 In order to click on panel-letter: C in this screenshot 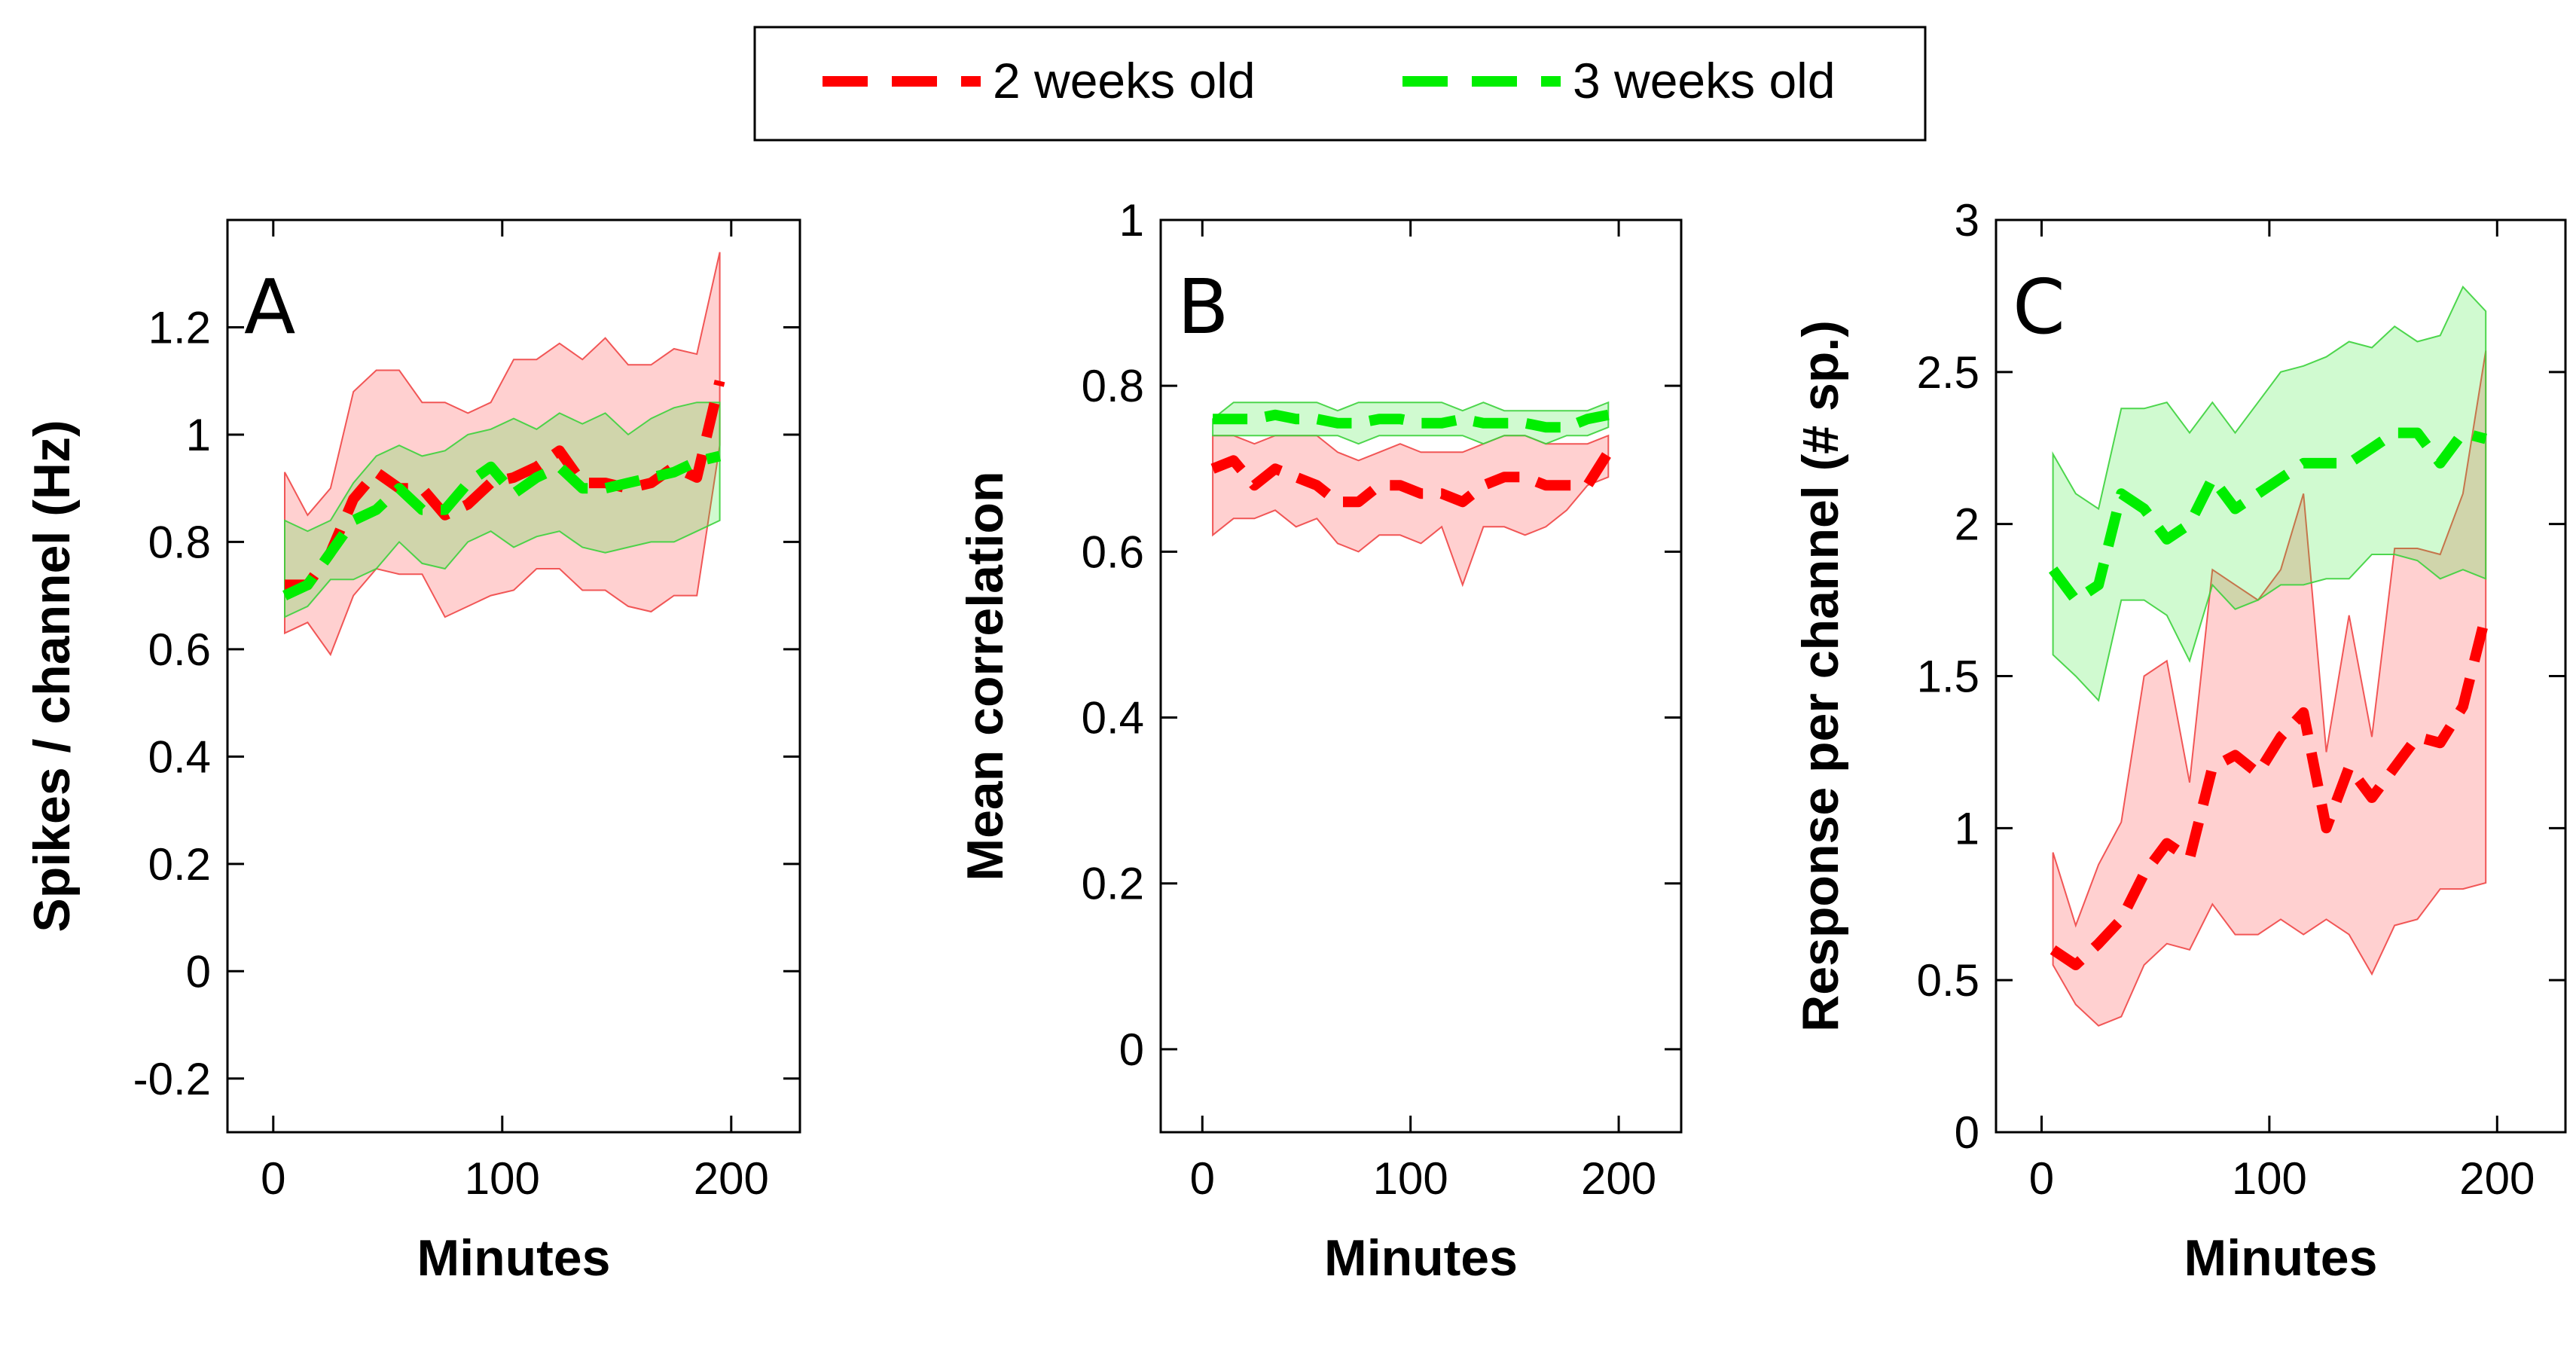, I will do `click(2039, 307)`.